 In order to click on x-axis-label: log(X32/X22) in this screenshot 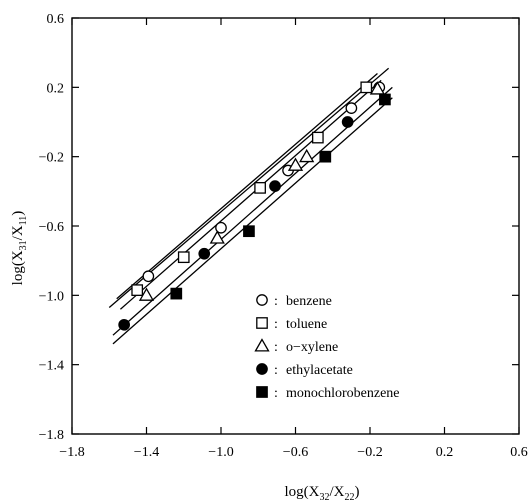, I will do `click(322, 493)`.